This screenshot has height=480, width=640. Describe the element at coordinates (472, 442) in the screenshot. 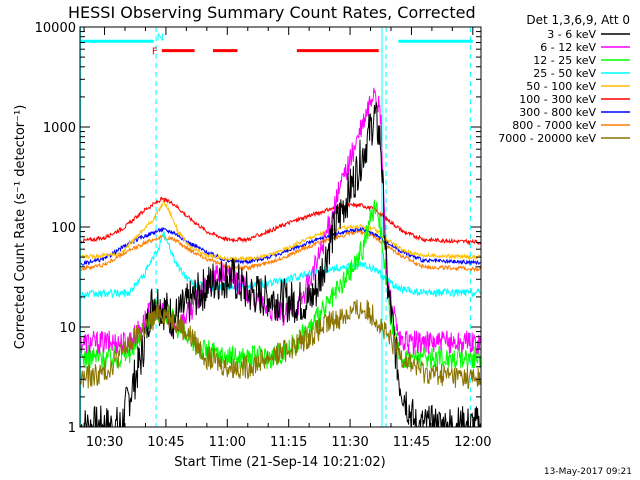

I see `x-tick-label: 12:00` at that location.